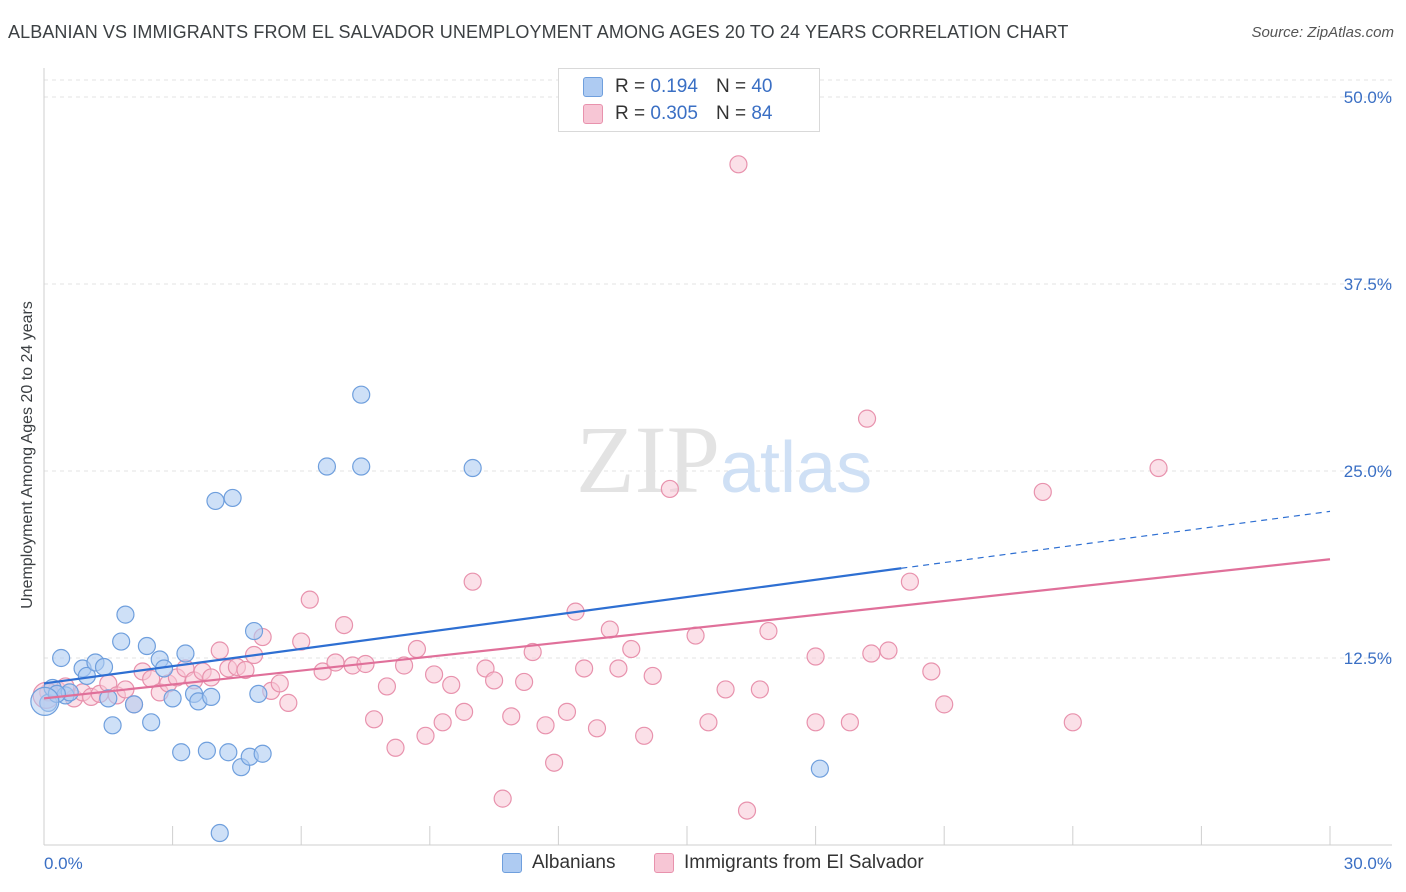 This screenshot has height=892, width=1406. What do you see at coordinates (574, 862) in the screenshot?
I see `albanians-legend-label: Albanians` at bounding box center [574, 862].